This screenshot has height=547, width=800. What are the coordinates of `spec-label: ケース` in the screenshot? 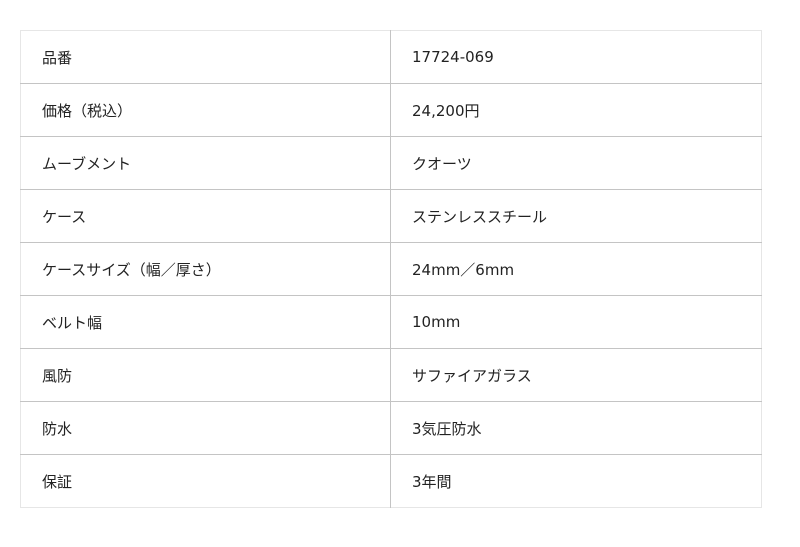 It's located at (205, 216).